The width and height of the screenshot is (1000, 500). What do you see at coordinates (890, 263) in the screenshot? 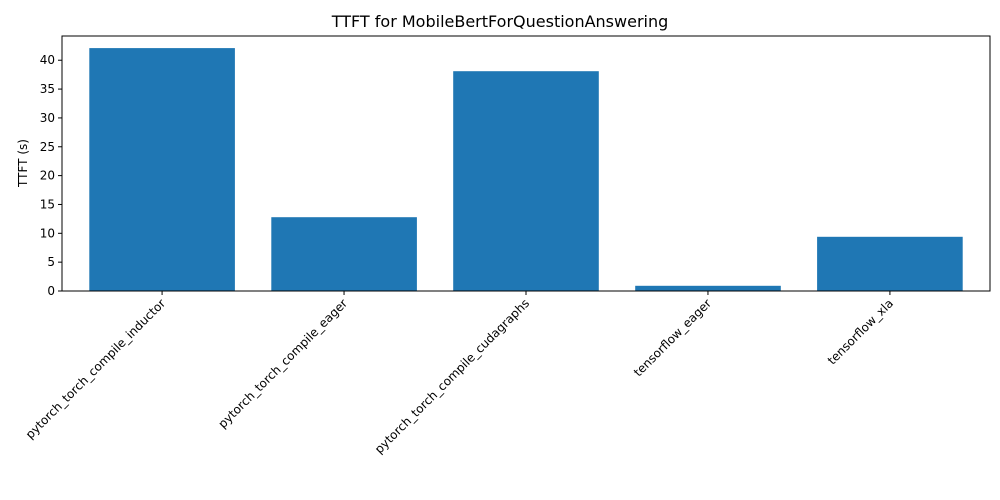
I see `bar-tensorflow_xla` at bounding box center [890, 263].